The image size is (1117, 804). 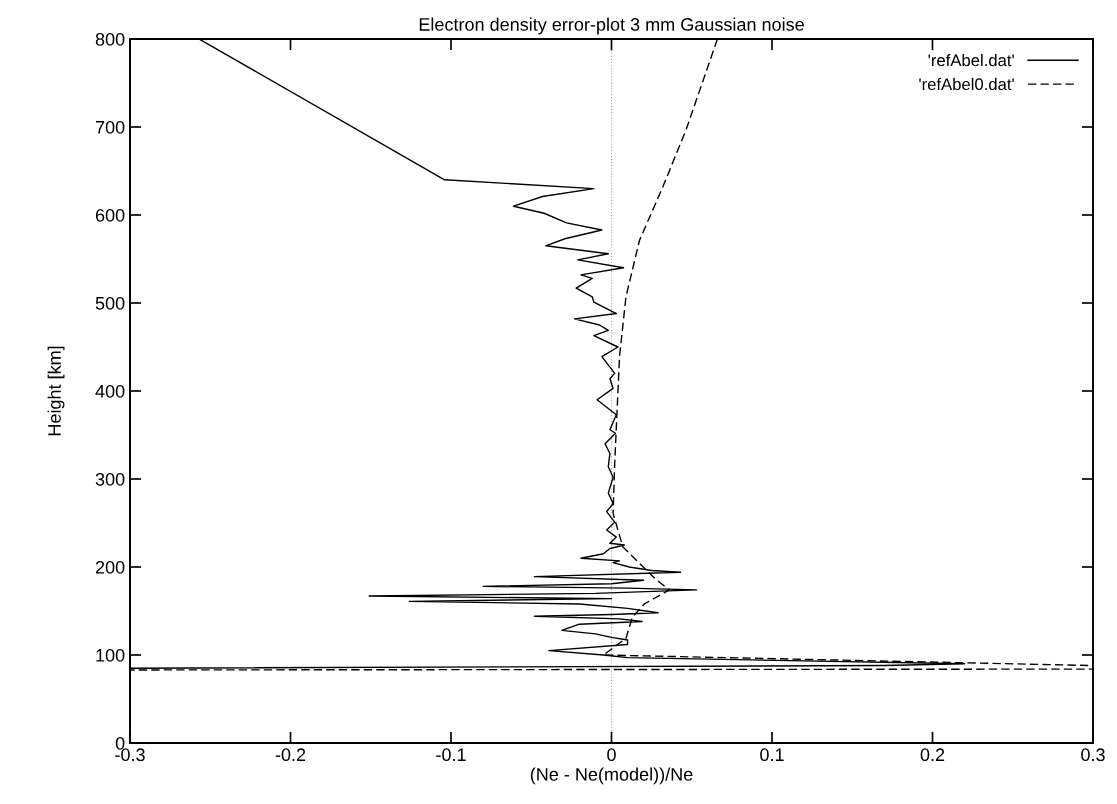 I want to click on y-tick-label: 400, so click(x=110, y=391).